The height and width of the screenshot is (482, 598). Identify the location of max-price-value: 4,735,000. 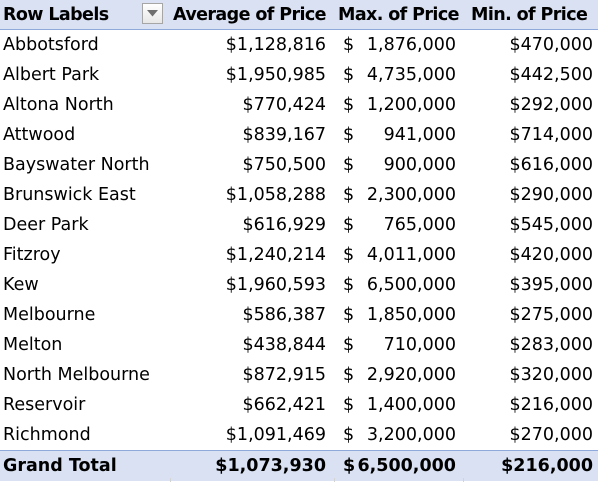
(411, 75).